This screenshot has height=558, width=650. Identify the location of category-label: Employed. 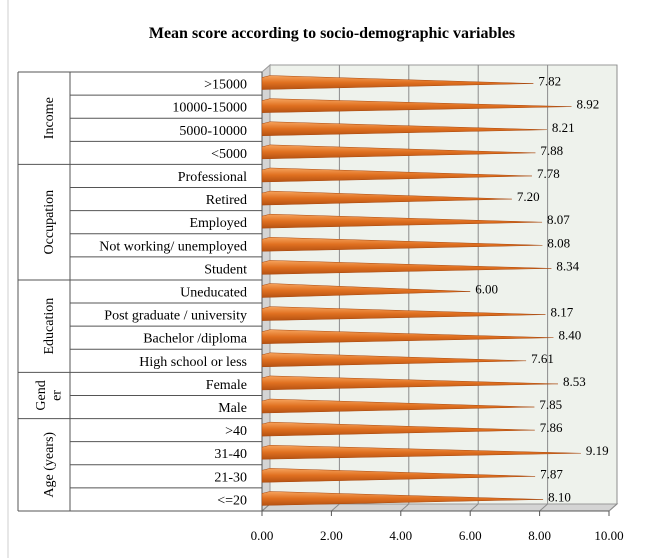
(218, 223).